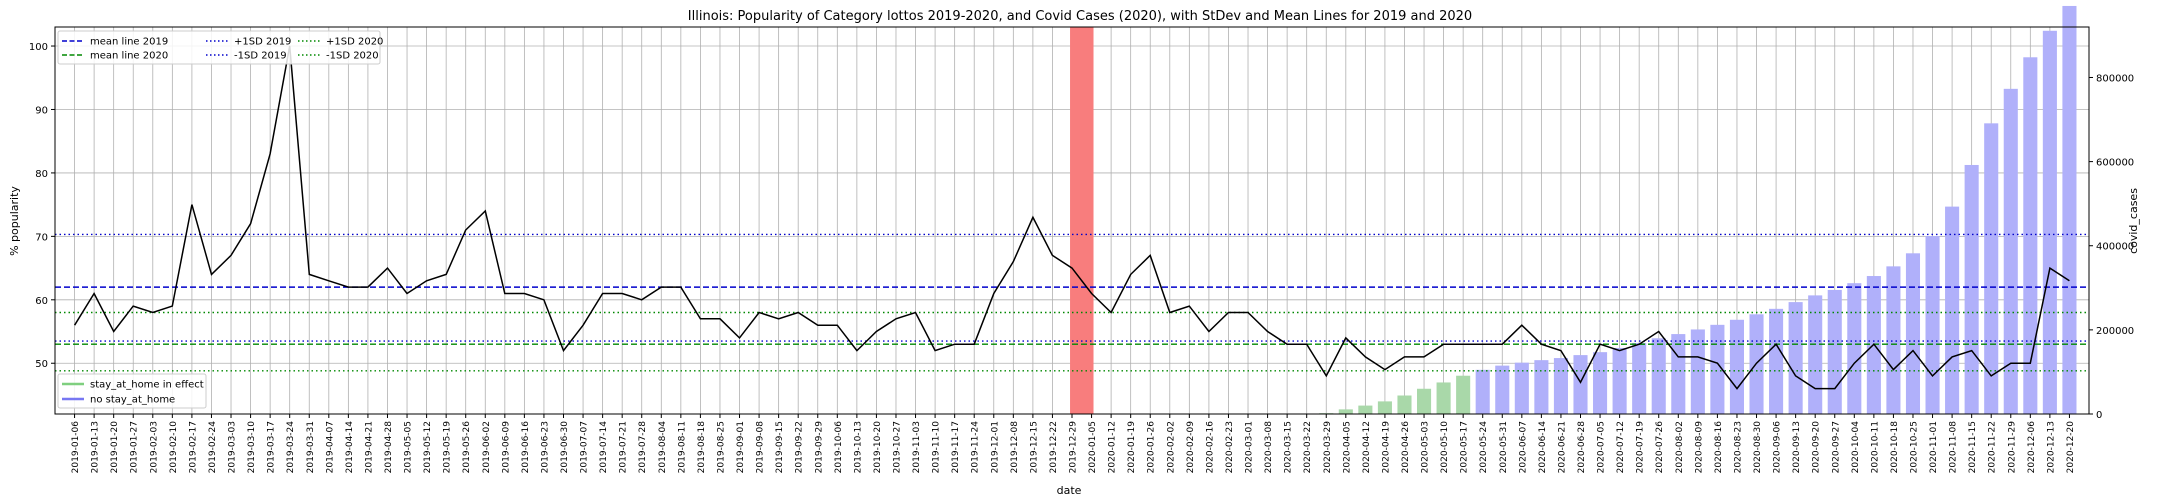 This screenshot has width=2160, height=504. What do you see at coordinates (1641, 447) in the screenshot?
I see `x-tick-label: 2020-07-19` at bounding box center [1641, 447].